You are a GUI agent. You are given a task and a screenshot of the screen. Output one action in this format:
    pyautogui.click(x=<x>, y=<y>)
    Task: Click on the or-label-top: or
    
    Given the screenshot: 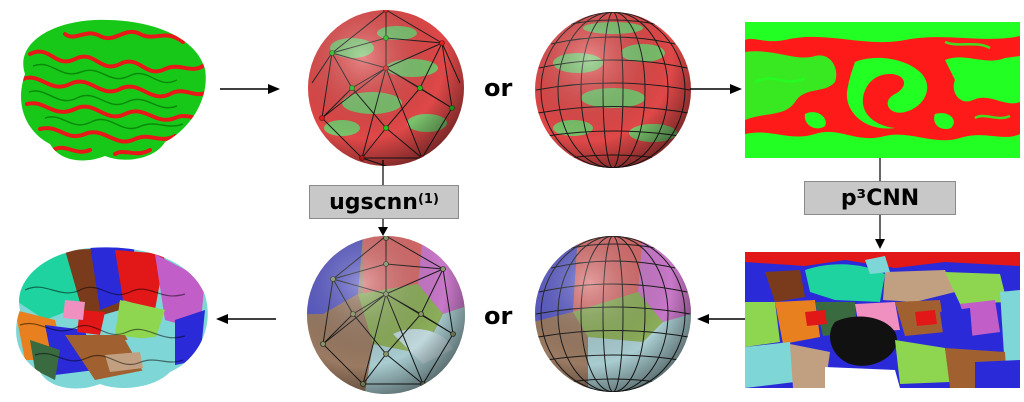 What is the action you would take?
    pyautogui.click(x=498, y=88)
    